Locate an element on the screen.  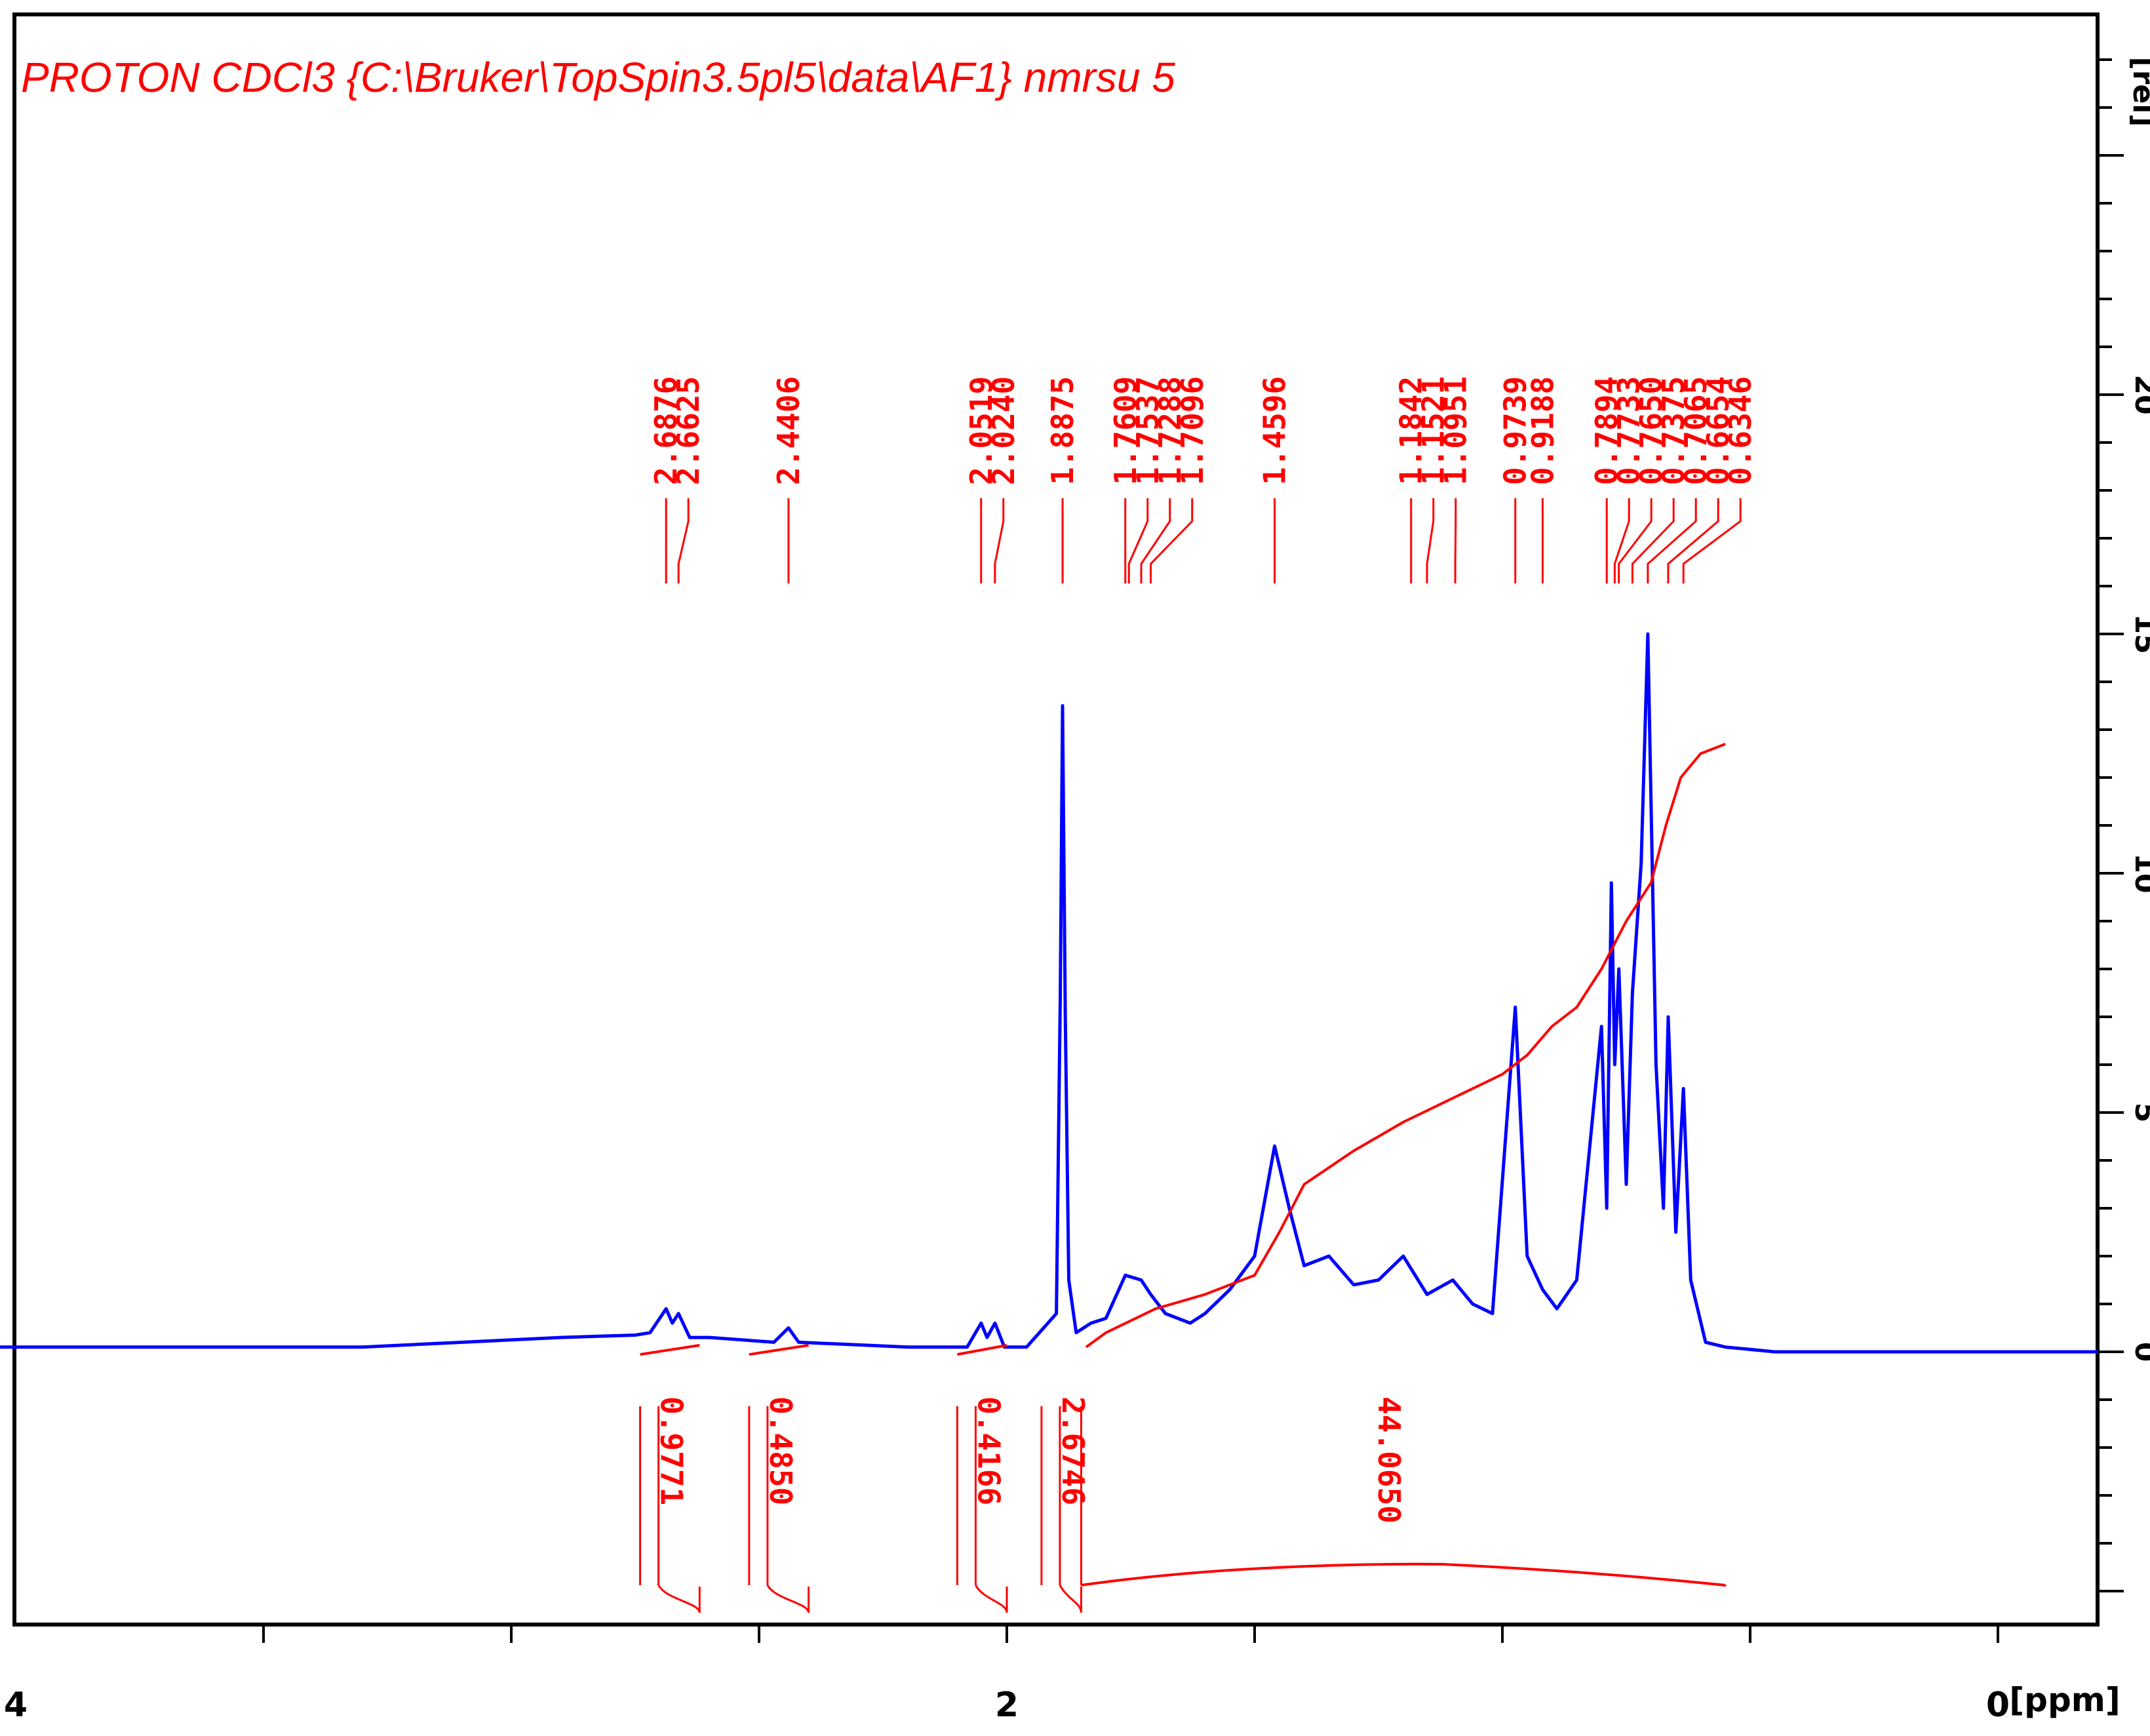
peak-label: 0.9739 is located at coordinates (1516, 430).